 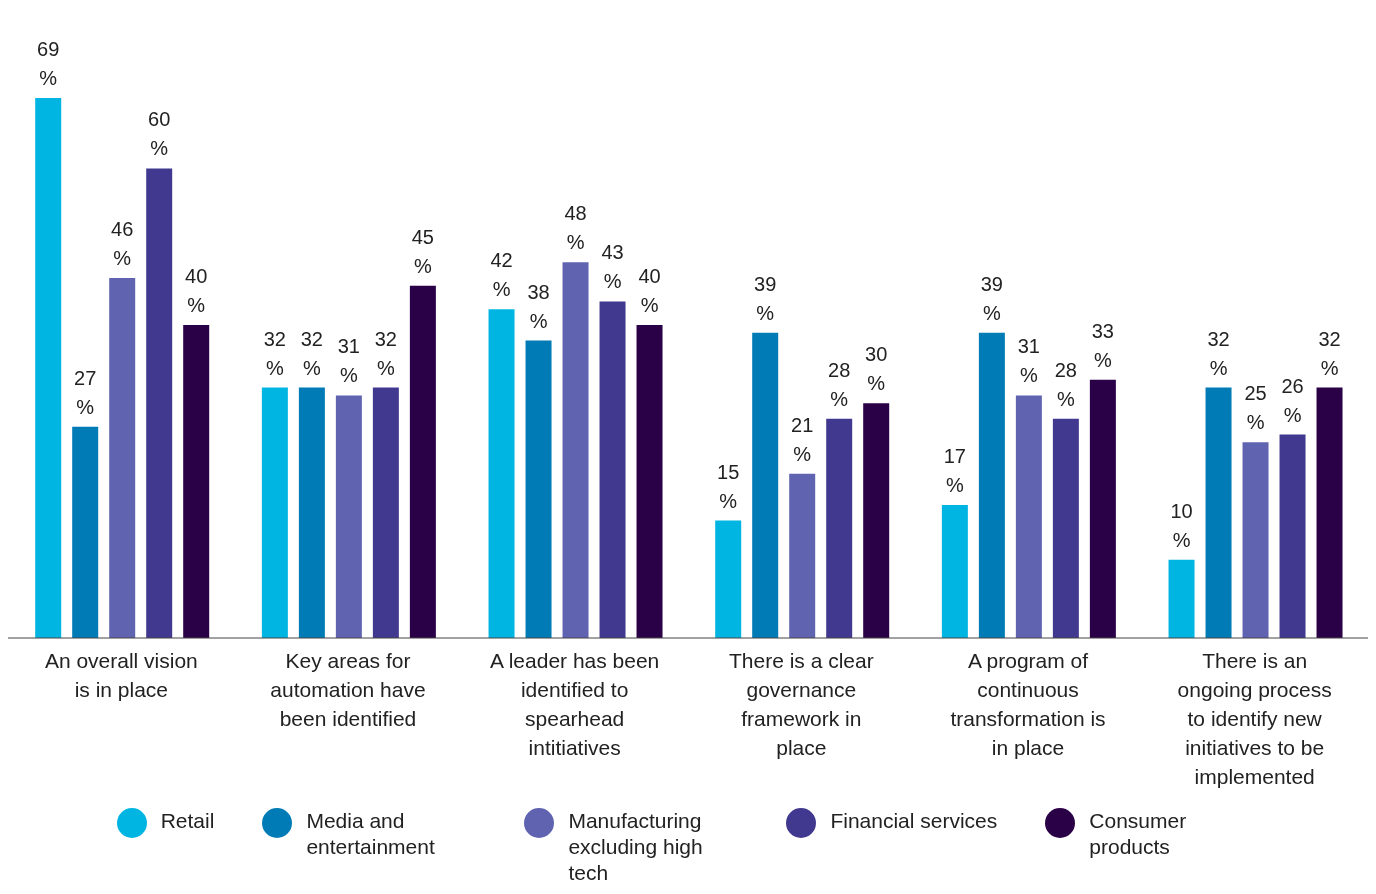 I want to click on data-label: 33%, so click(x=1102, y=345).